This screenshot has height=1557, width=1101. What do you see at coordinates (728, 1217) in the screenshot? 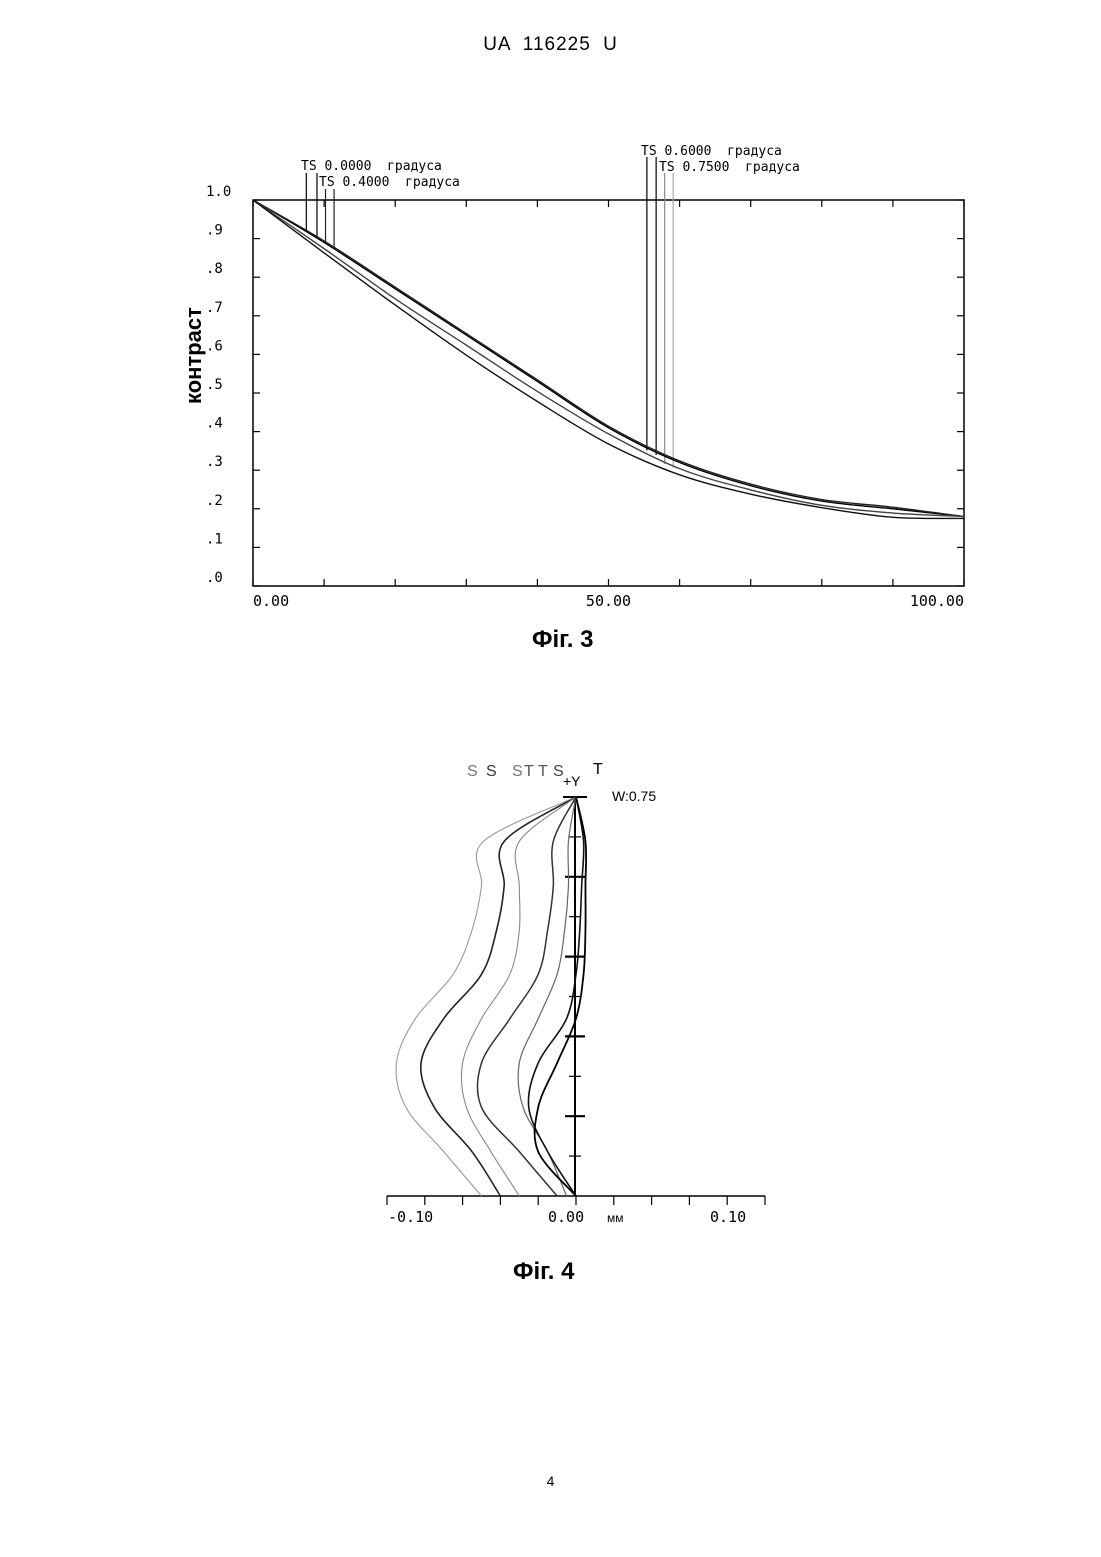
I see `x-tick-label-pos: 0.10` at bounding box center [728, 1217].